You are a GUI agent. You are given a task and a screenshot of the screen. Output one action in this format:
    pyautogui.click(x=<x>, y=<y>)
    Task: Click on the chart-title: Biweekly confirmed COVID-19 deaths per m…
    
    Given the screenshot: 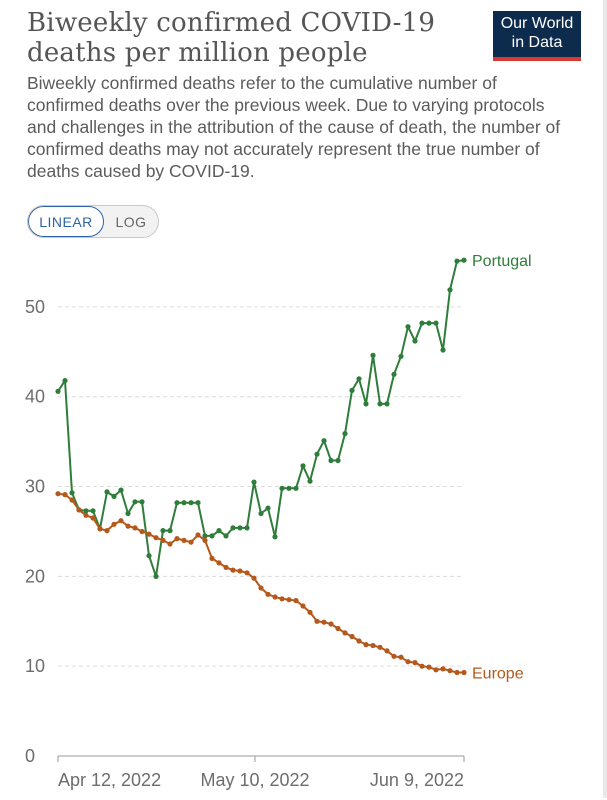 What is the action you would take?
    pyautogui.click(x=231, y=38)
    